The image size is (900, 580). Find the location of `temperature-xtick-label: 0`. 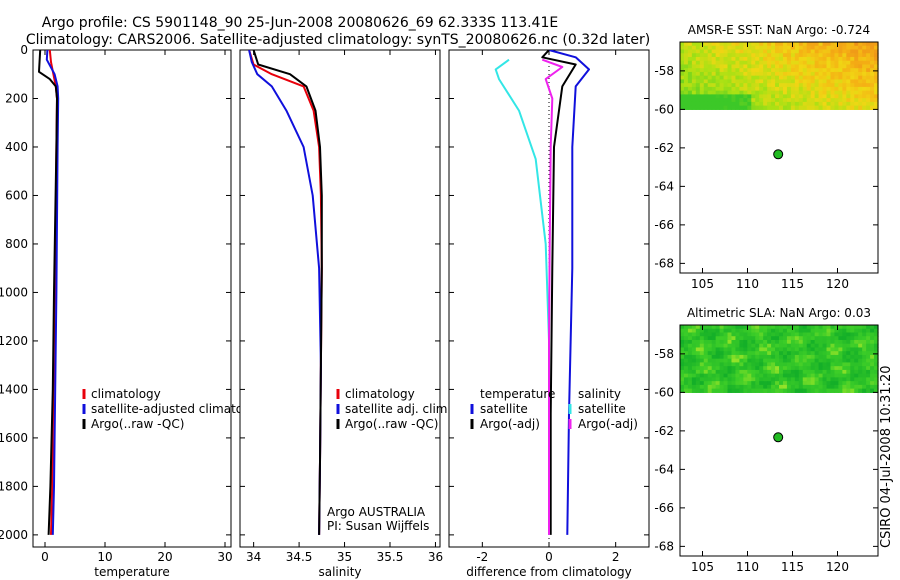

temperature-xtick-label: 0 is located at coordinates (45, 557).